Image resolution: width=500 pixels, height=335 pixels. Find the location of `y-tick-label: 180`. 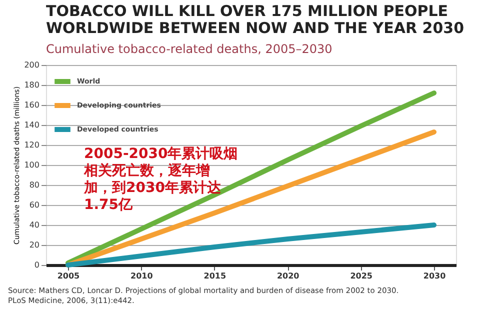

y-tick-label: 180 is located at coordinates (32, 85).